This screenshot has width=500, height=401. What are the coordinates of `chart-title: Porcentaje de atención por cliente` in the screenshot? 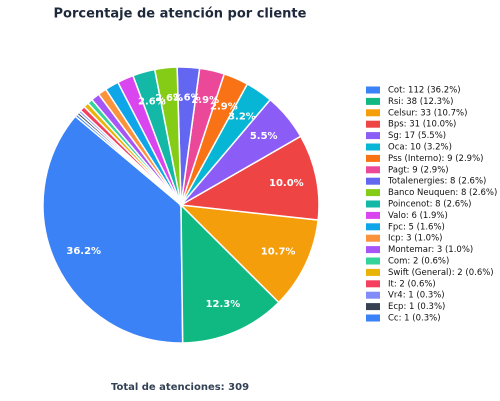 It's located at (180, 14).